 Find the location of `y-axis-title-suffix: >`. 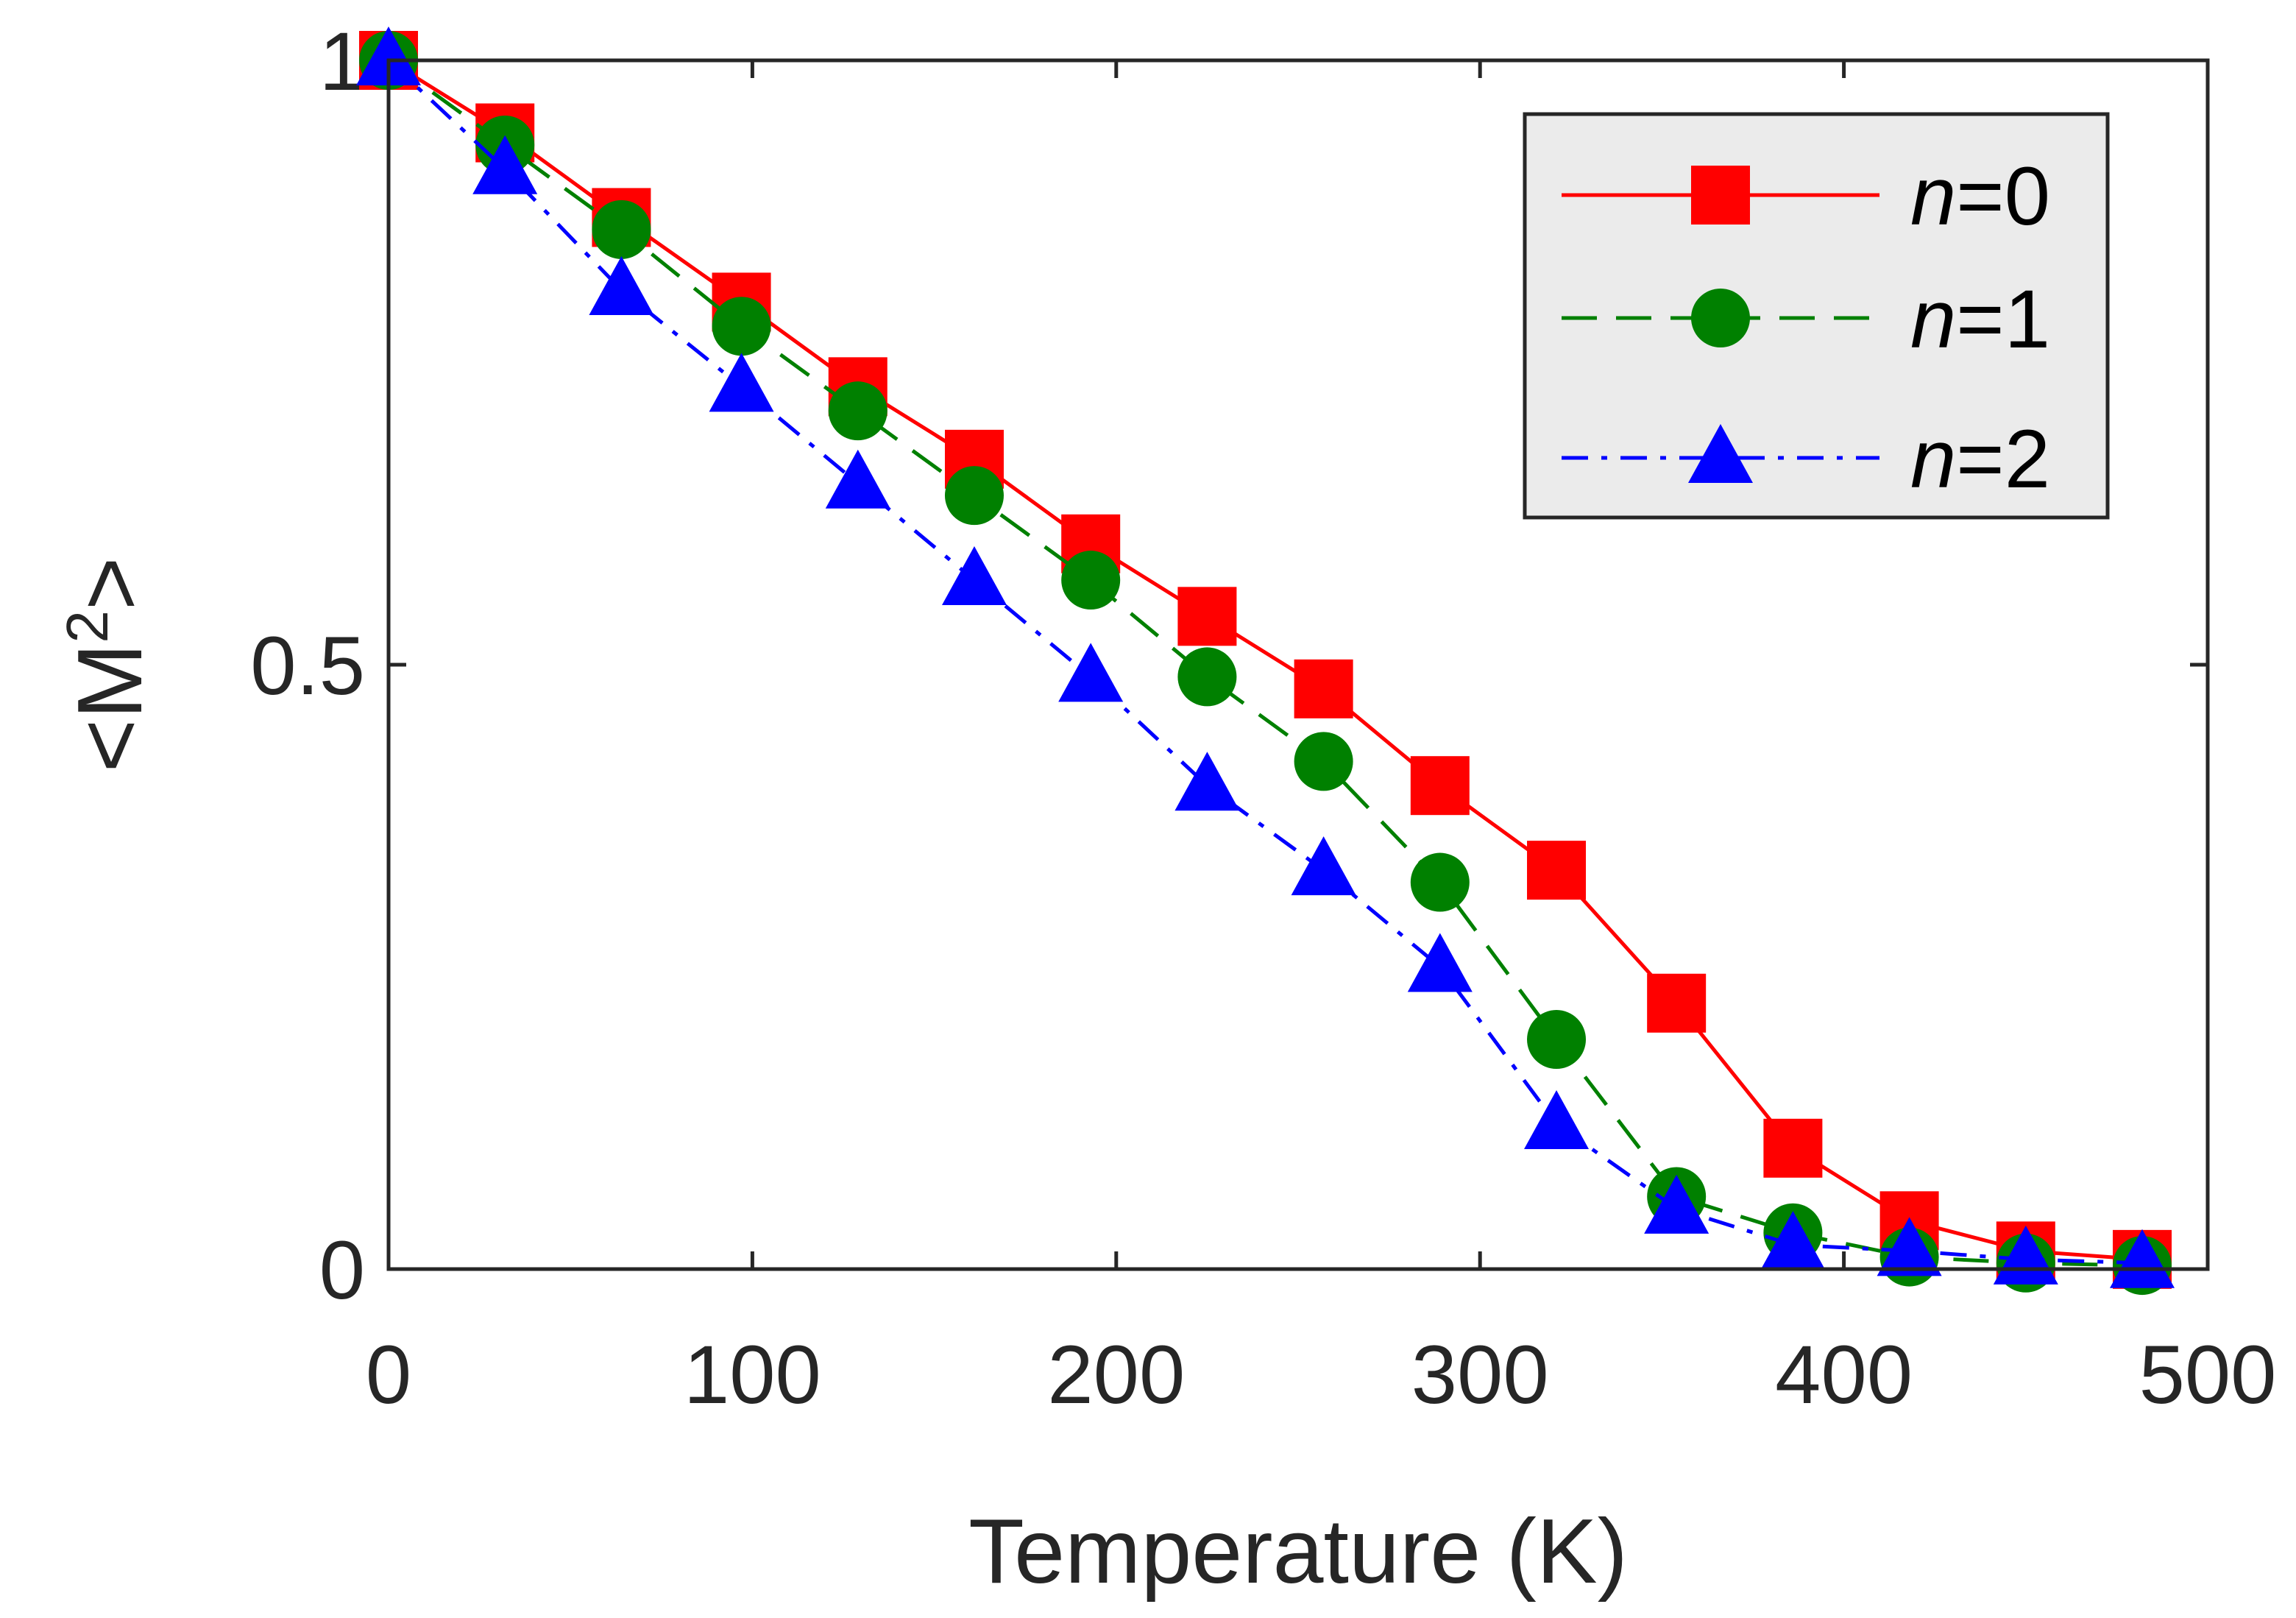

y-axis-title-suffix: > is located at coordinates (110, 583).